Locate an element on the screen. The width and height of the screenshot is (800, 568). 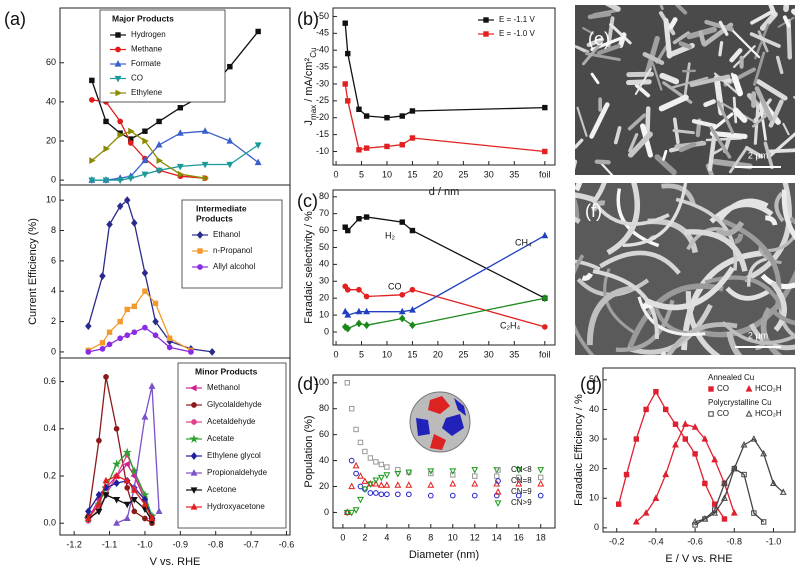
series-label: H₂ is located at coordinates (390, 235).